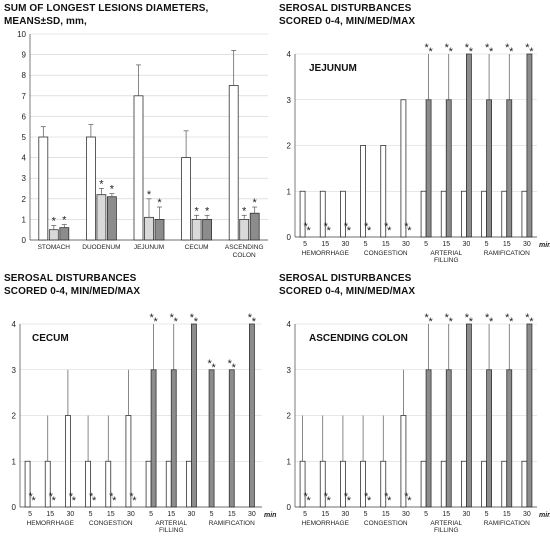 This screenshot has height=539, width=550. I want to click on title-line-2: MEANS±SD, mm,, so click(45, 21).